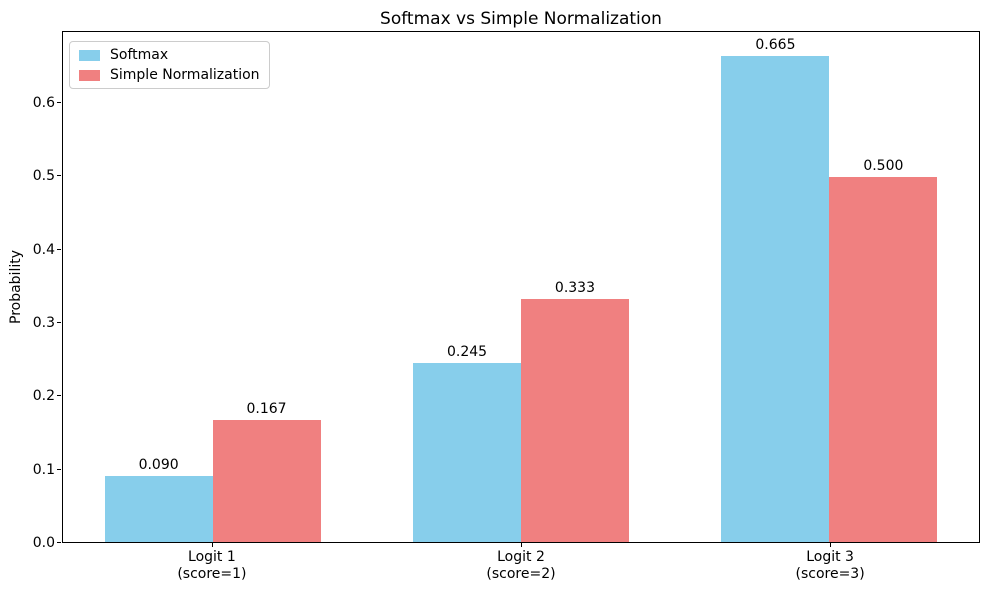 The width and height of the screenshot is (997, 596). What do you see at coordinates (521, 565) in the screenshot?
I see `x-tick-label-logit-2: Logit 2 (score=2)` at bounding box center [521, 565].